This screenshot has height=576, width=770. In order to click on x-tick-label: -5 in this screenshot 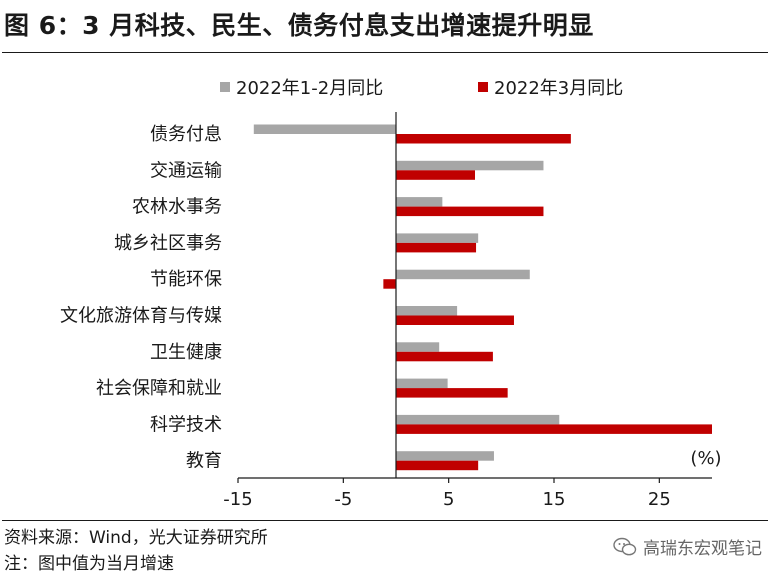, I will do `click(343, 499)`.